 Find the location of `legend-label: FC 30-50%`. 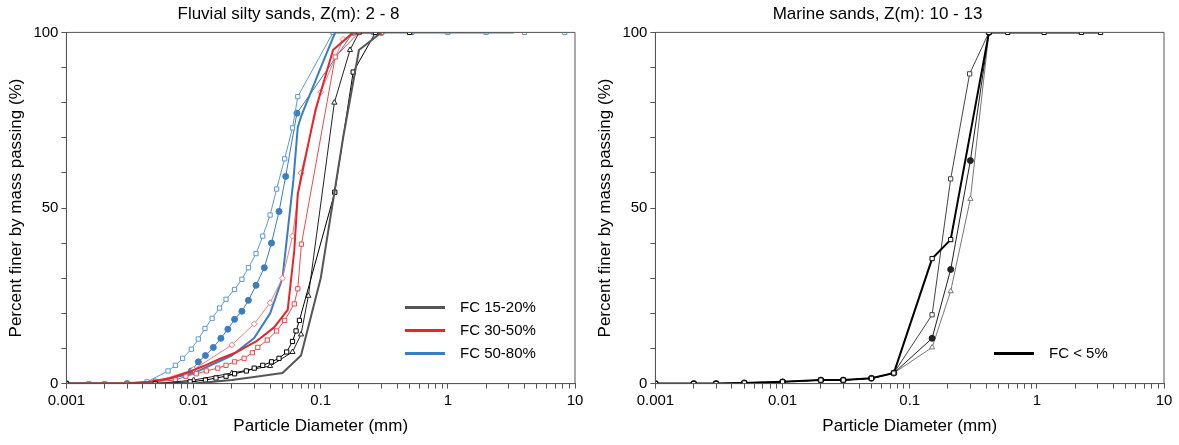

legend-label: FC 30-50% is located at coordinates (498, 329).